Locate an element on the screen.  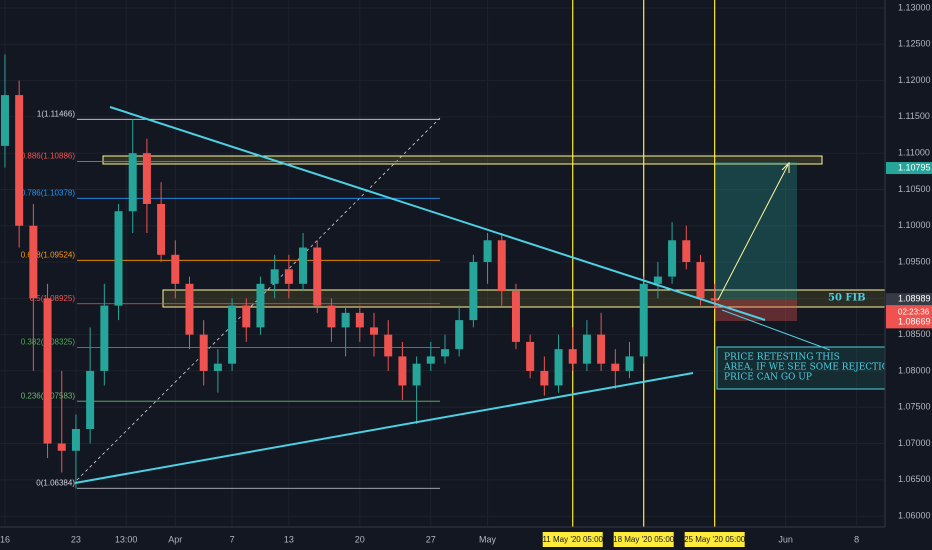
x-tick-label: Apr is located at coordinates (175, 539).